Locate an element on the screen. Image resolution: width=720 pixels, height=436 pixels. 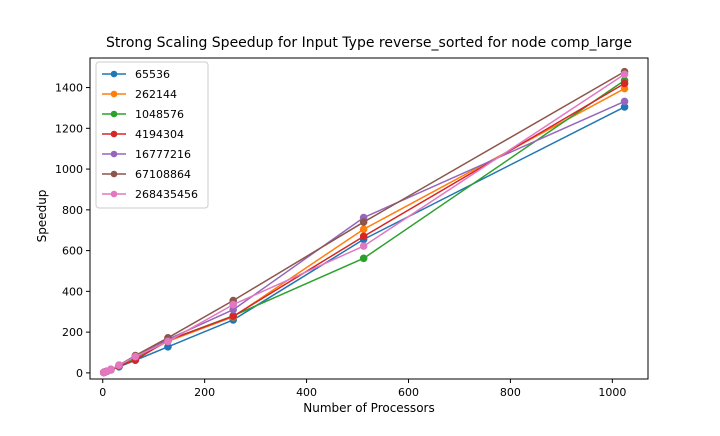
legend-item-1048576: 1048576 is located at coordinates (143, 114).